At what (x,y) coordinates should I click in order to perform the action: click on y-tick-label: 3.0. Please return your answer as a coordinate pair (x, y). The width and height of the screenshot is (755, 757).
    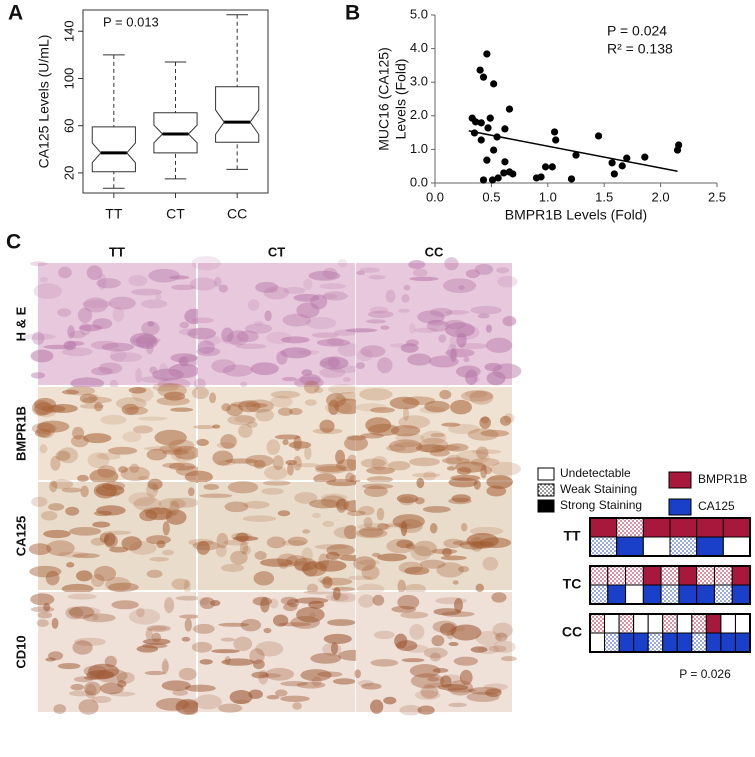
    Looking at the image, I should click on (419, 81).